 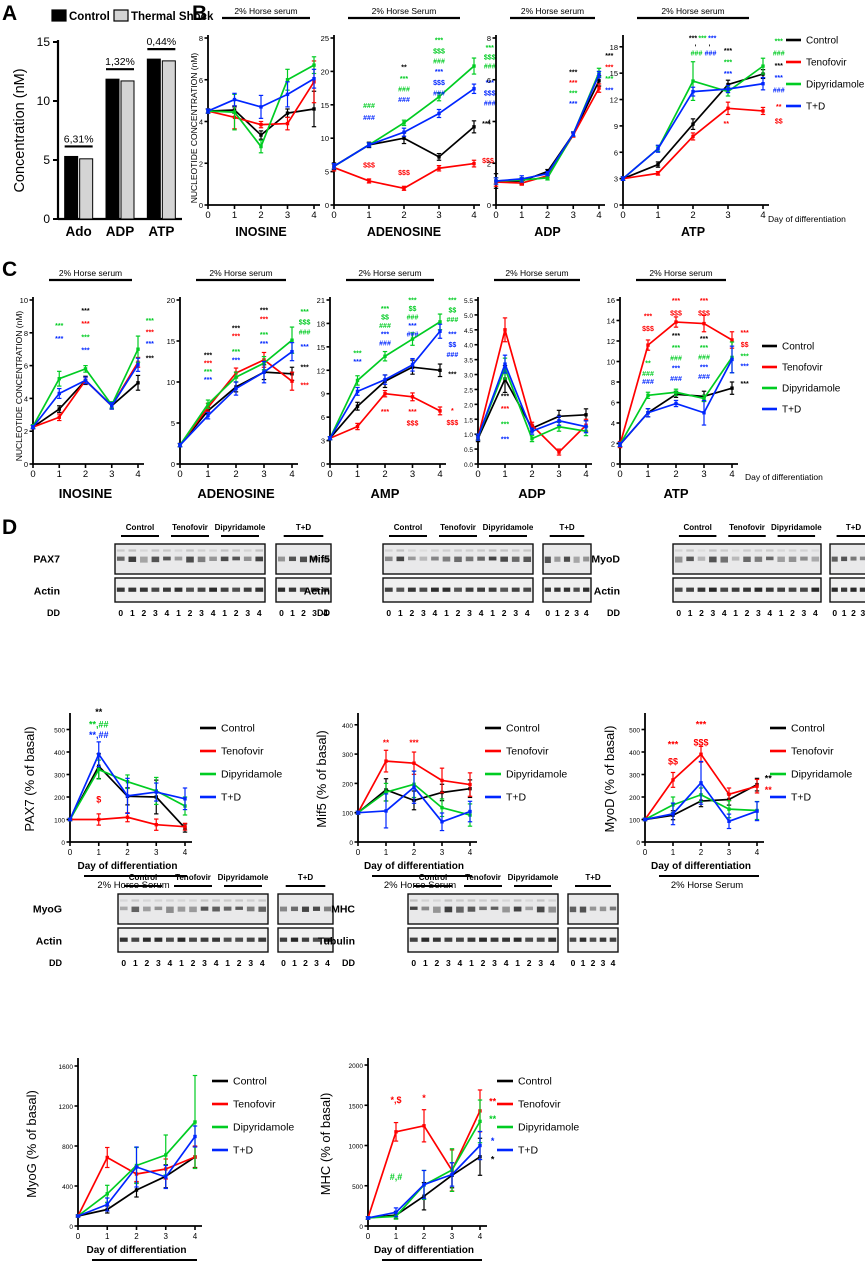 I want to click on x-tick-label: 4, so click(x=585, y=474).